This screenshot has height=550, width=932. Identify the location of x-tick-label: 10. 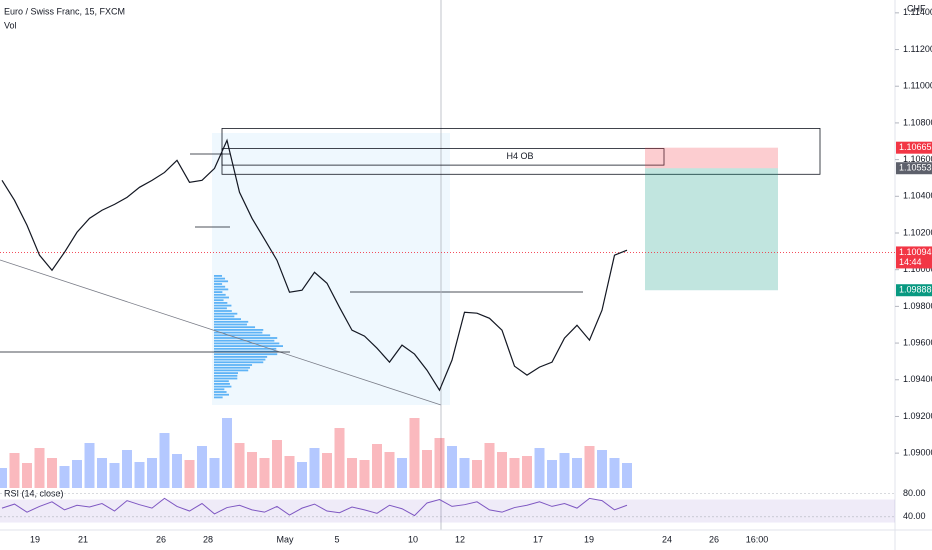
(413, 539).